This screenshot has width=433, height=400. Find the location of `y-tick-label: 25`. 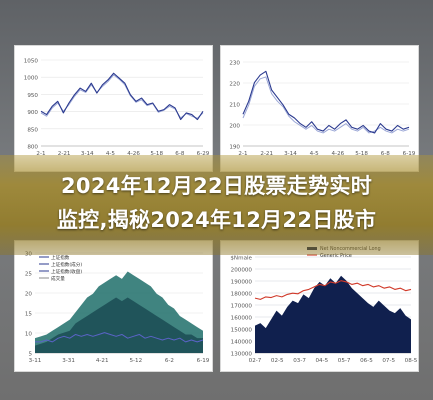

y-tick-label: 25 is located at coordinates (29, 275).